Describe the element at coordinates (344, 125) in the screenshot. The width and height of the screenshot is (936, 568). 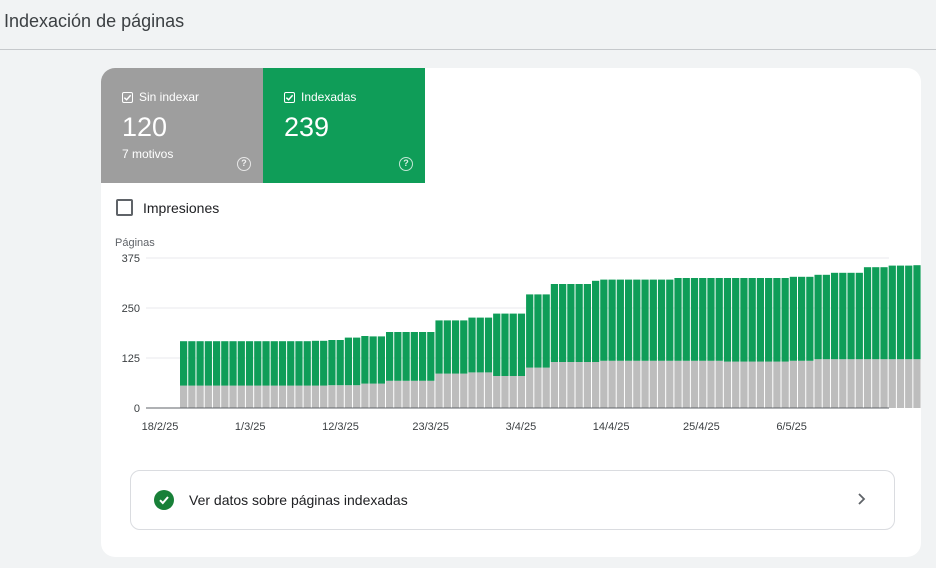
I see `metric-indexed: Indexadas 239 ?` at that location.